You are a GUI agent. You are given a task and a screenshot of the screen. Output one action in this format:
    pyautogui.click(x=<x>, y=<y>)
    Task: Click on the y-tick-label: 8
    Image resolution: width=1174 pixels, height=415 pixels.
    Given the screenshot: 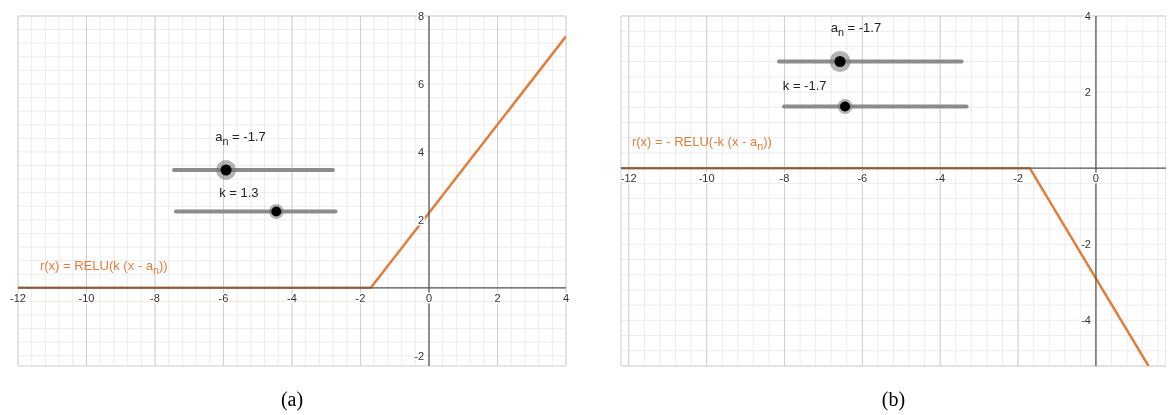 What is the action you would take?
    pyautogui.click(x=420, y=16)
    